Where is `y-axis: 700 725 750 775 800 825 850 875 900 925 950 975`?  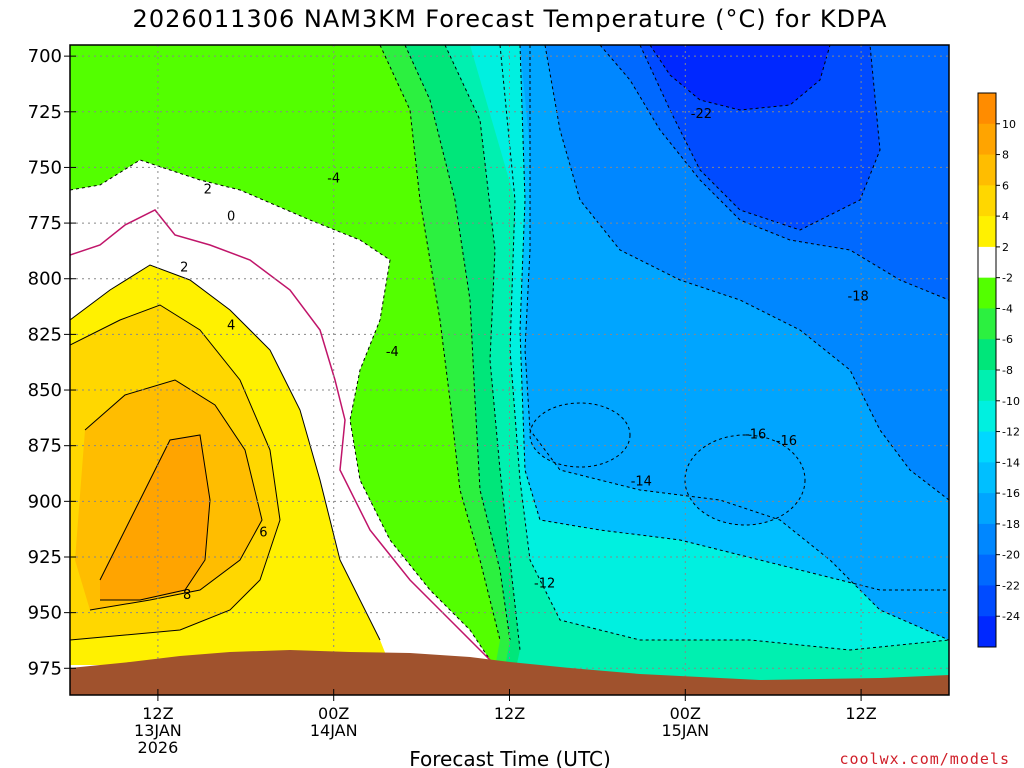
y-axis: 700 725 750 775 800 825 850 875 900 925 950 975 is located at coordinates (52, 362).